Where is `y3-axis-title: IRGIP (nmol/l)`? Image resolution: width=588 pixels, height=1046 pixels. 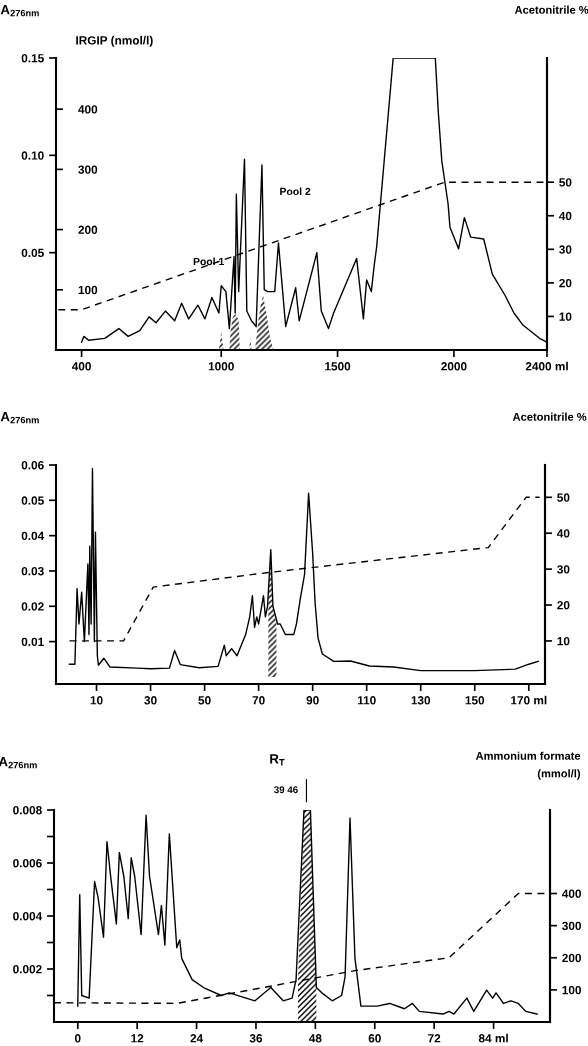 y3-axis-title: IRGIP (nmol/l) is located at coordinates (114, 41).